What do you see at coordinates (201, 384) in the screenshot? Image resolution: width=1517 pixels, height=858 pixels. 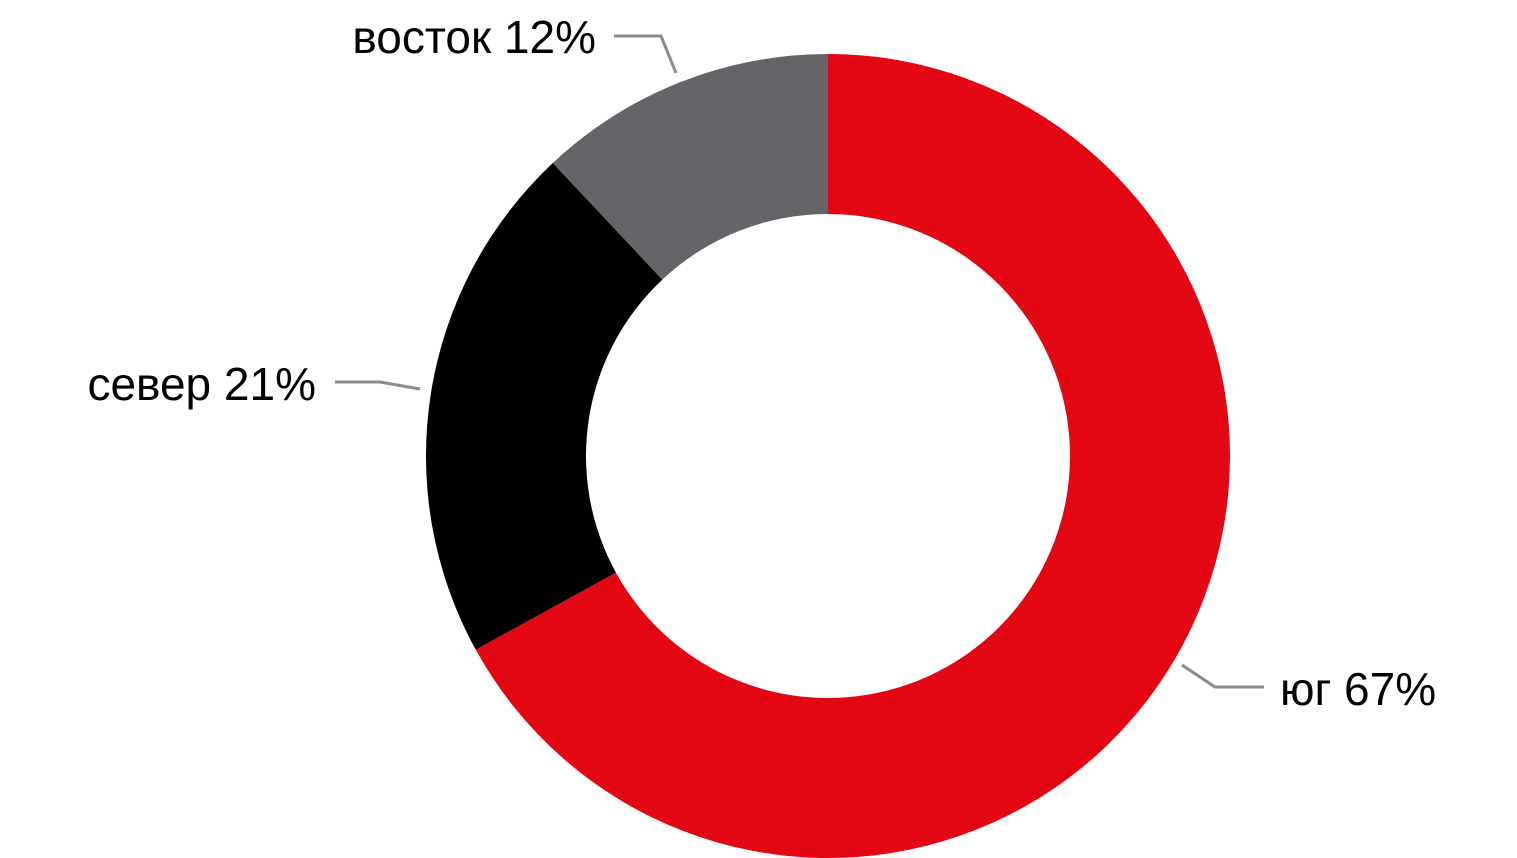 I see `slice-label-north: север 21%` at bounding box center [201, 384].